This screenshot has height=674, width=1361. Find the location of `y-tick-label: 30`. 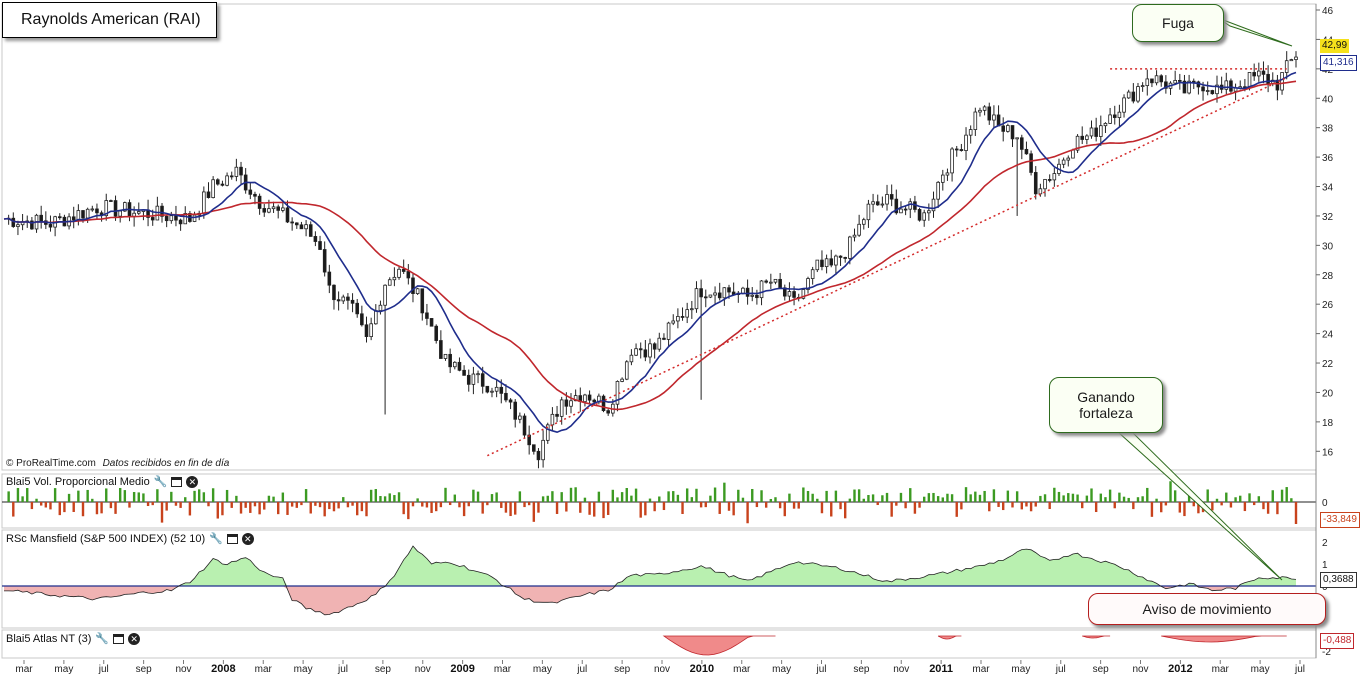

y-tick-label: 30 is located at coordinates (1328, 246).